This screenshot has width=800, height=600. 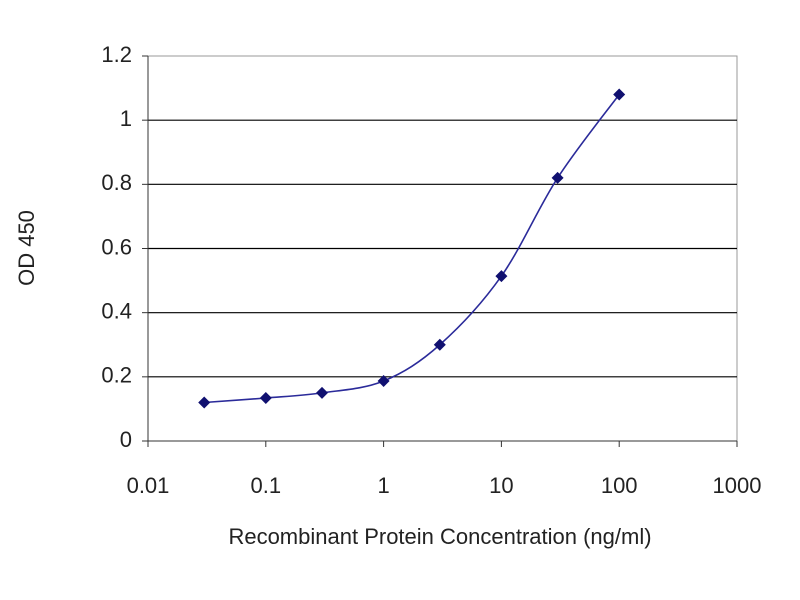 I want to click on y-tick-label: 0, so click(x=126, y=439).